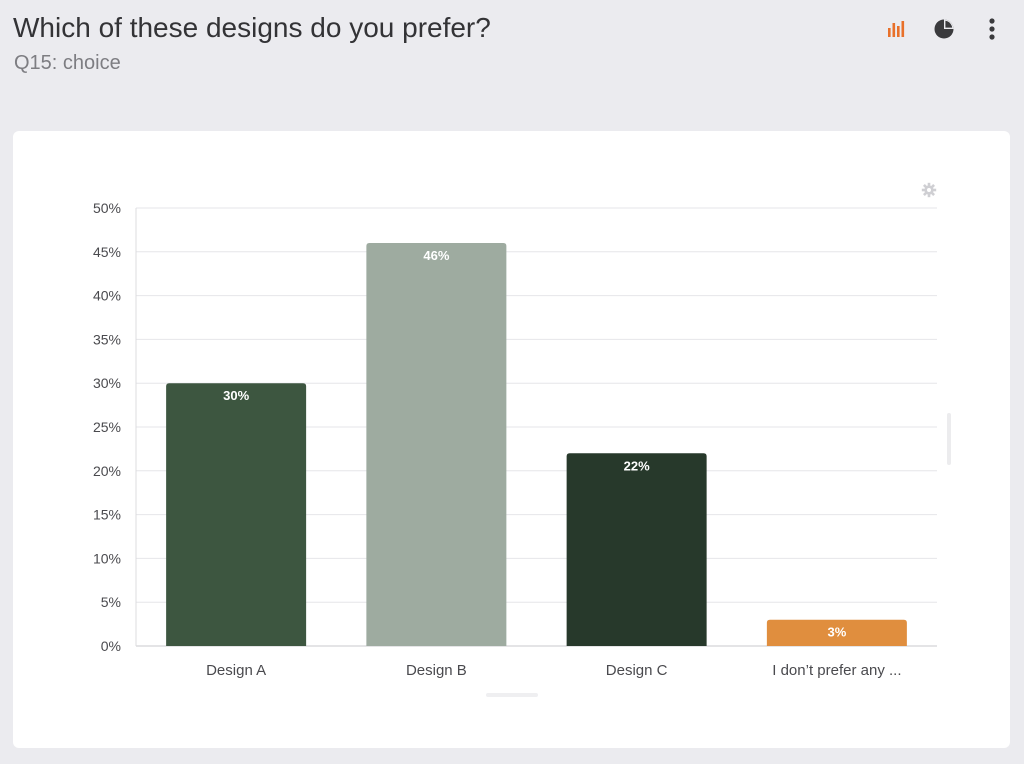 The image size is (1024, 764). I want to click on y-tick-label: 5%, so click(111, 602).